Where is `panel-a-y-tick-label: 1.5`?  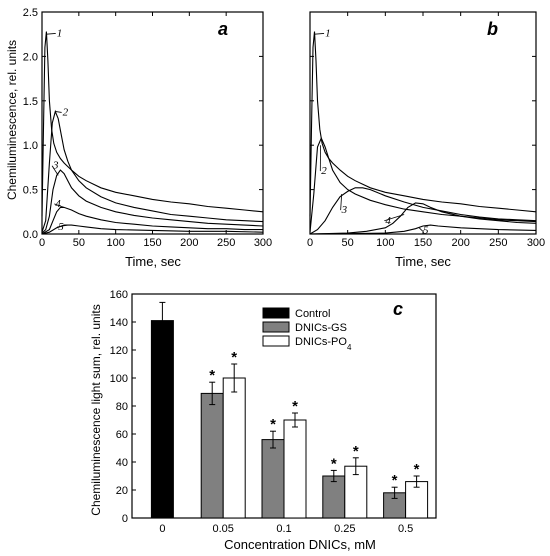 panel-a-y-tick-label: 1.5 is located at coordinates (30, 102).